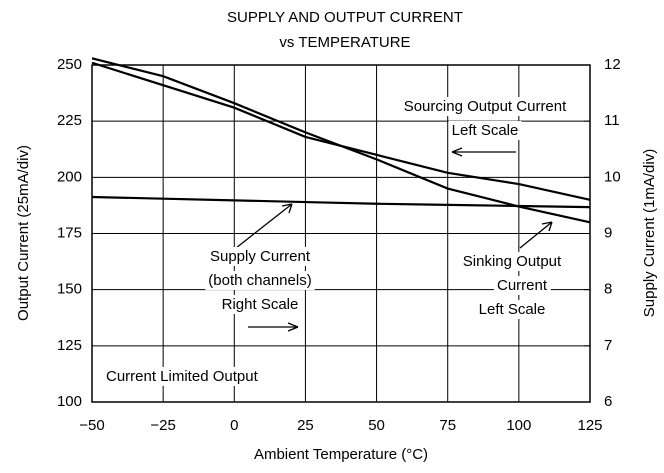 This screenshot has height=473, width=664. I want to click on y-tick-label: 200, so click(69, 176).